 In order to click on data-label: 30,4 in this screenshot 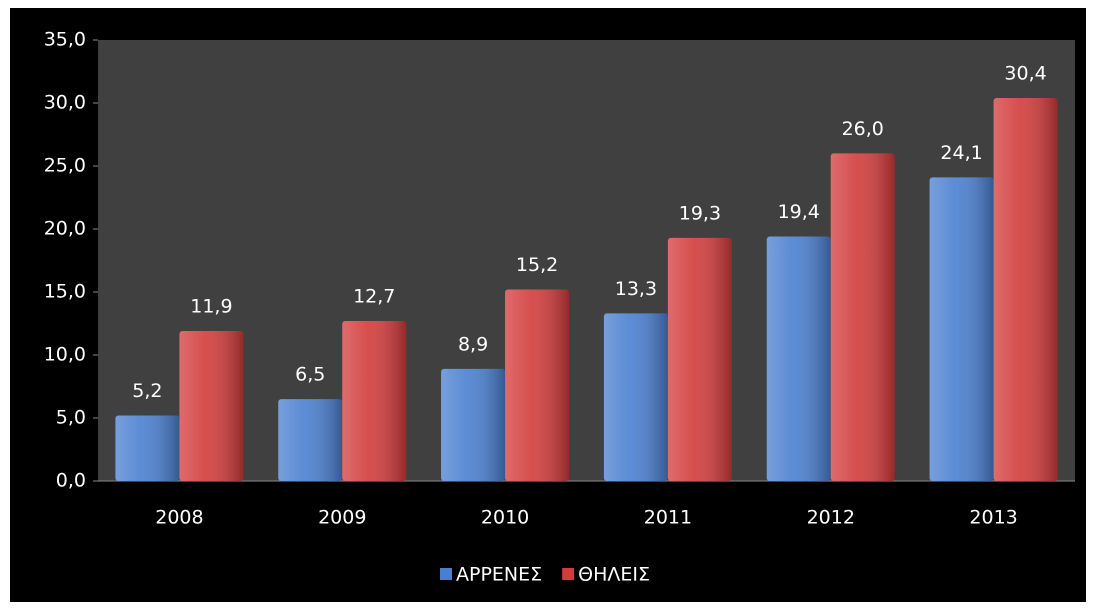, I will do `click(1025, 73)`.